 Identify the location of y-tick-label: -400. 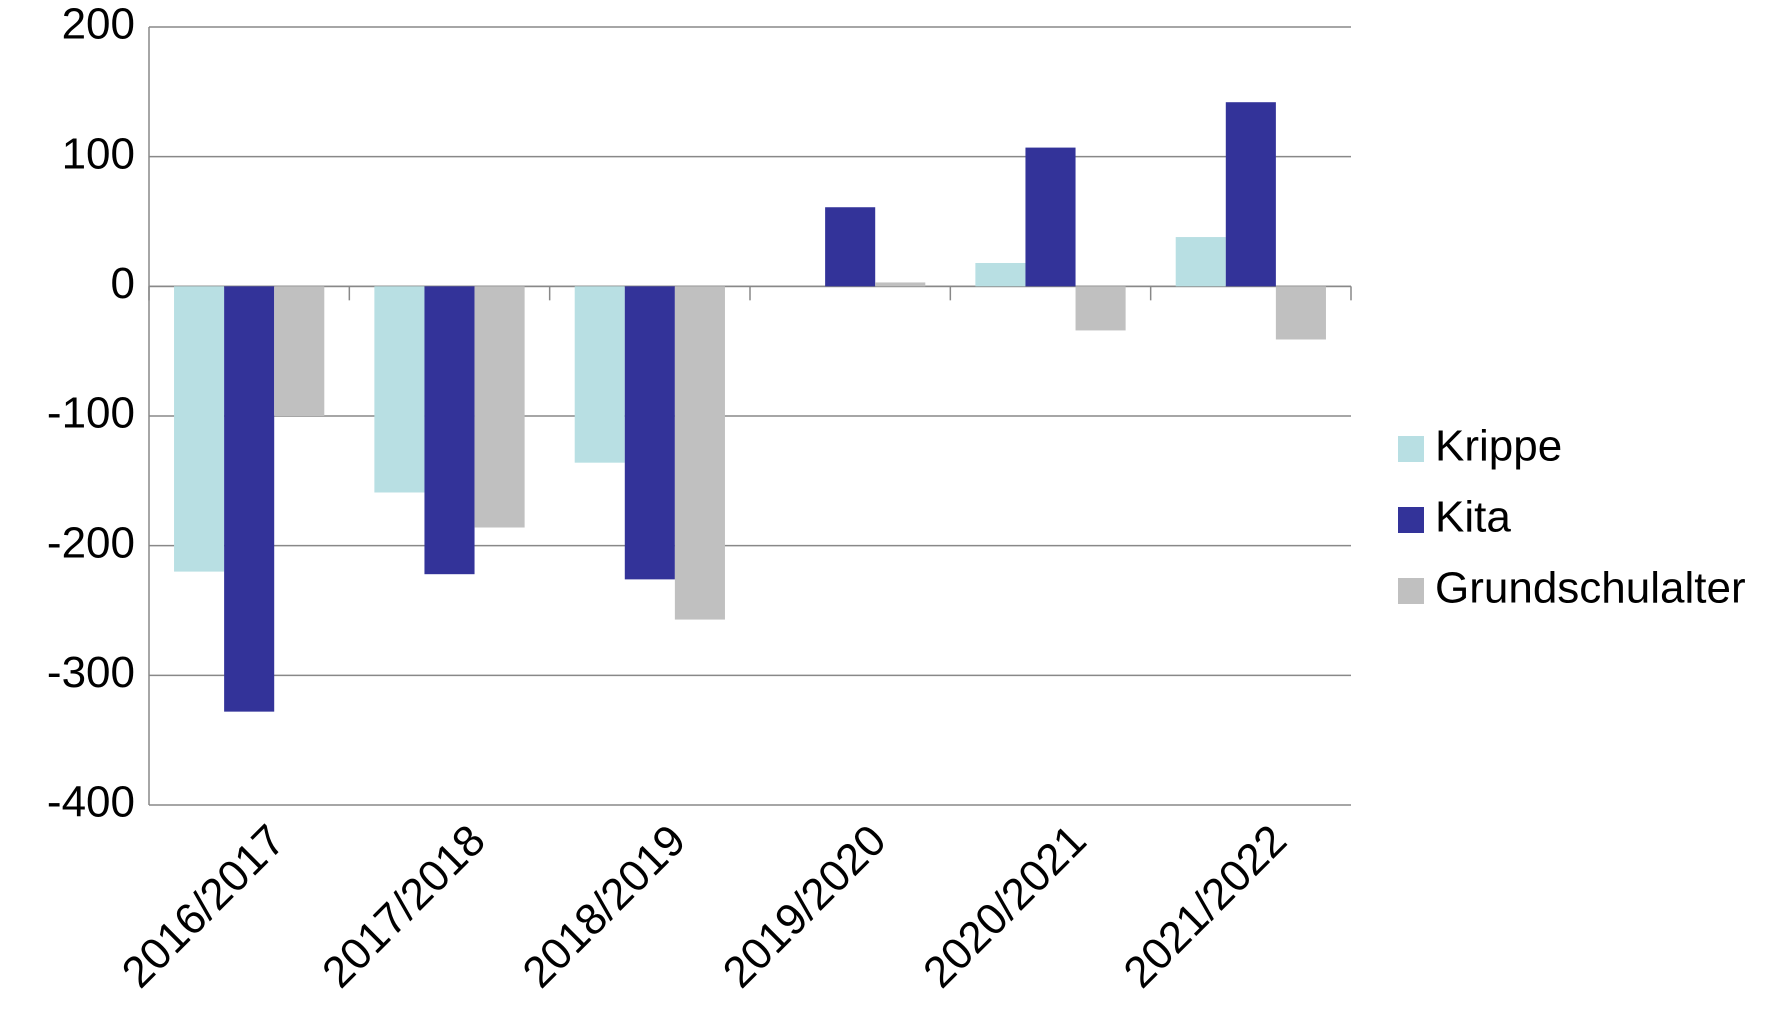
(91, 802).